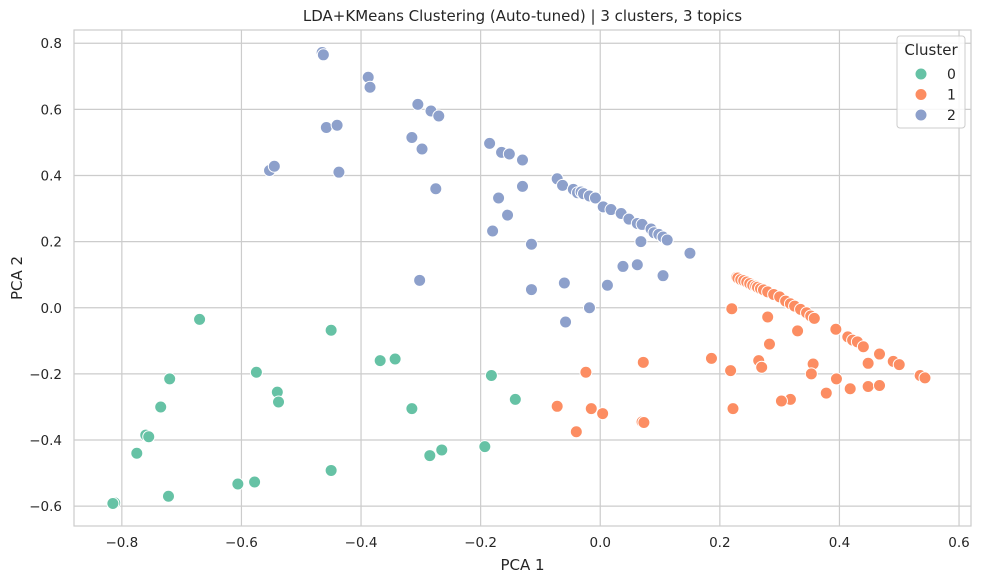 This screenshot has height=584, width=982. What do you see at coordinates (241, 543) in the screenshot?
I see `x-tick-label: −0.6` at bounding box center [241, 543].